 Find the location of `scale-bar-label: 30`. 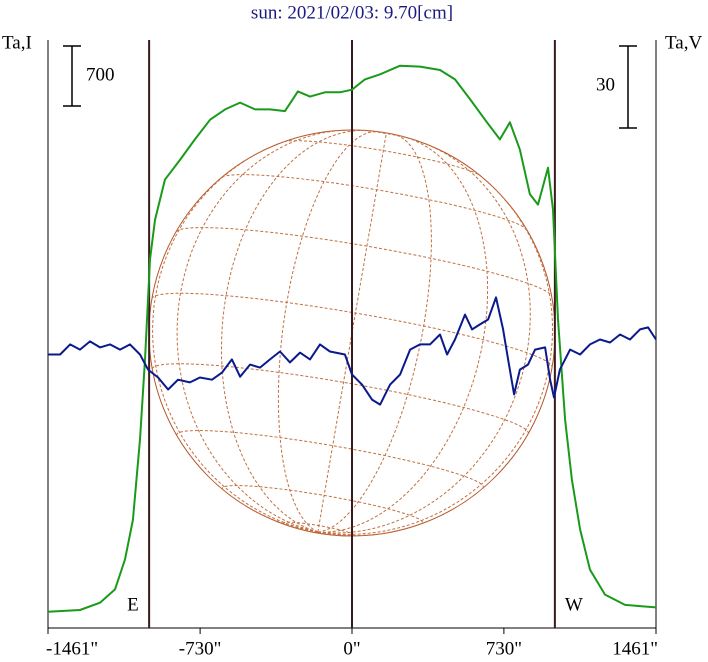

scale-bar-label: 30 is located at coordinates (605, 84).